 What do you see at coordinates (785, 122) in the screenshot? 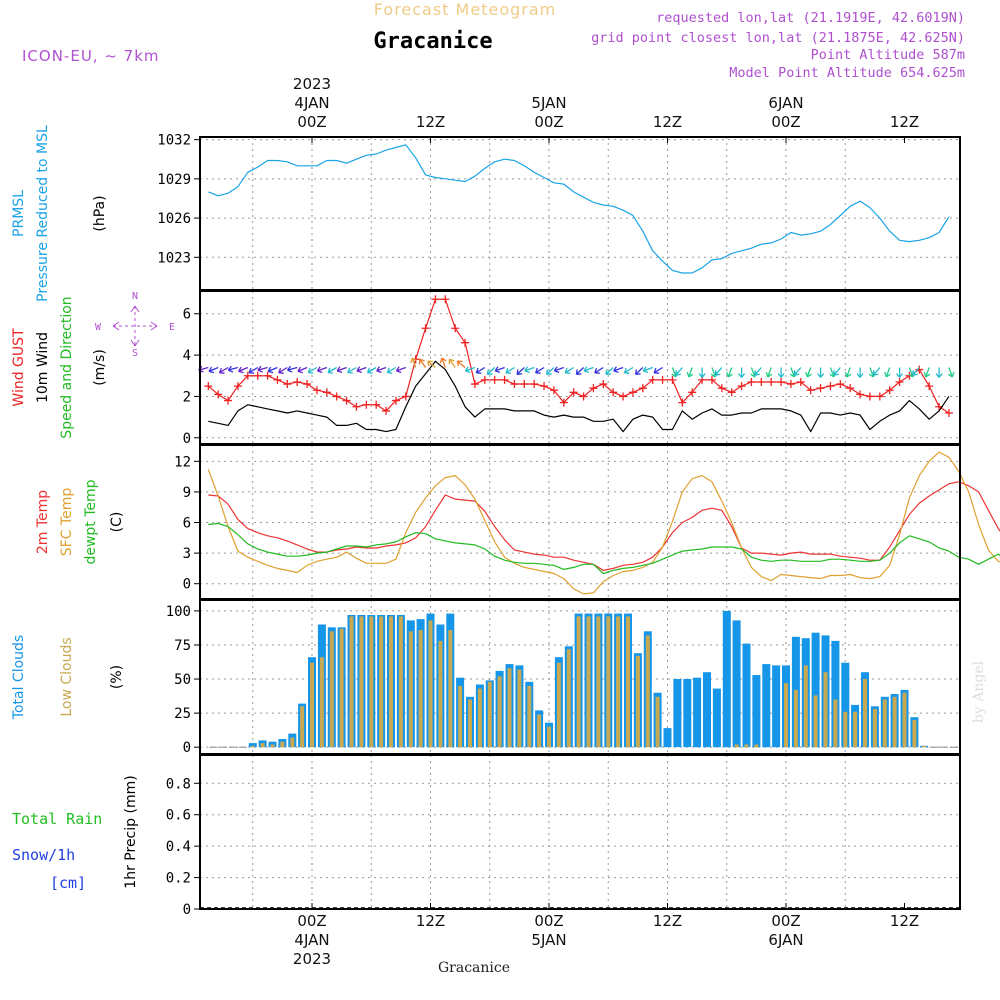
I see `time-label-top: 00Z` at bounding box center [785, 122].